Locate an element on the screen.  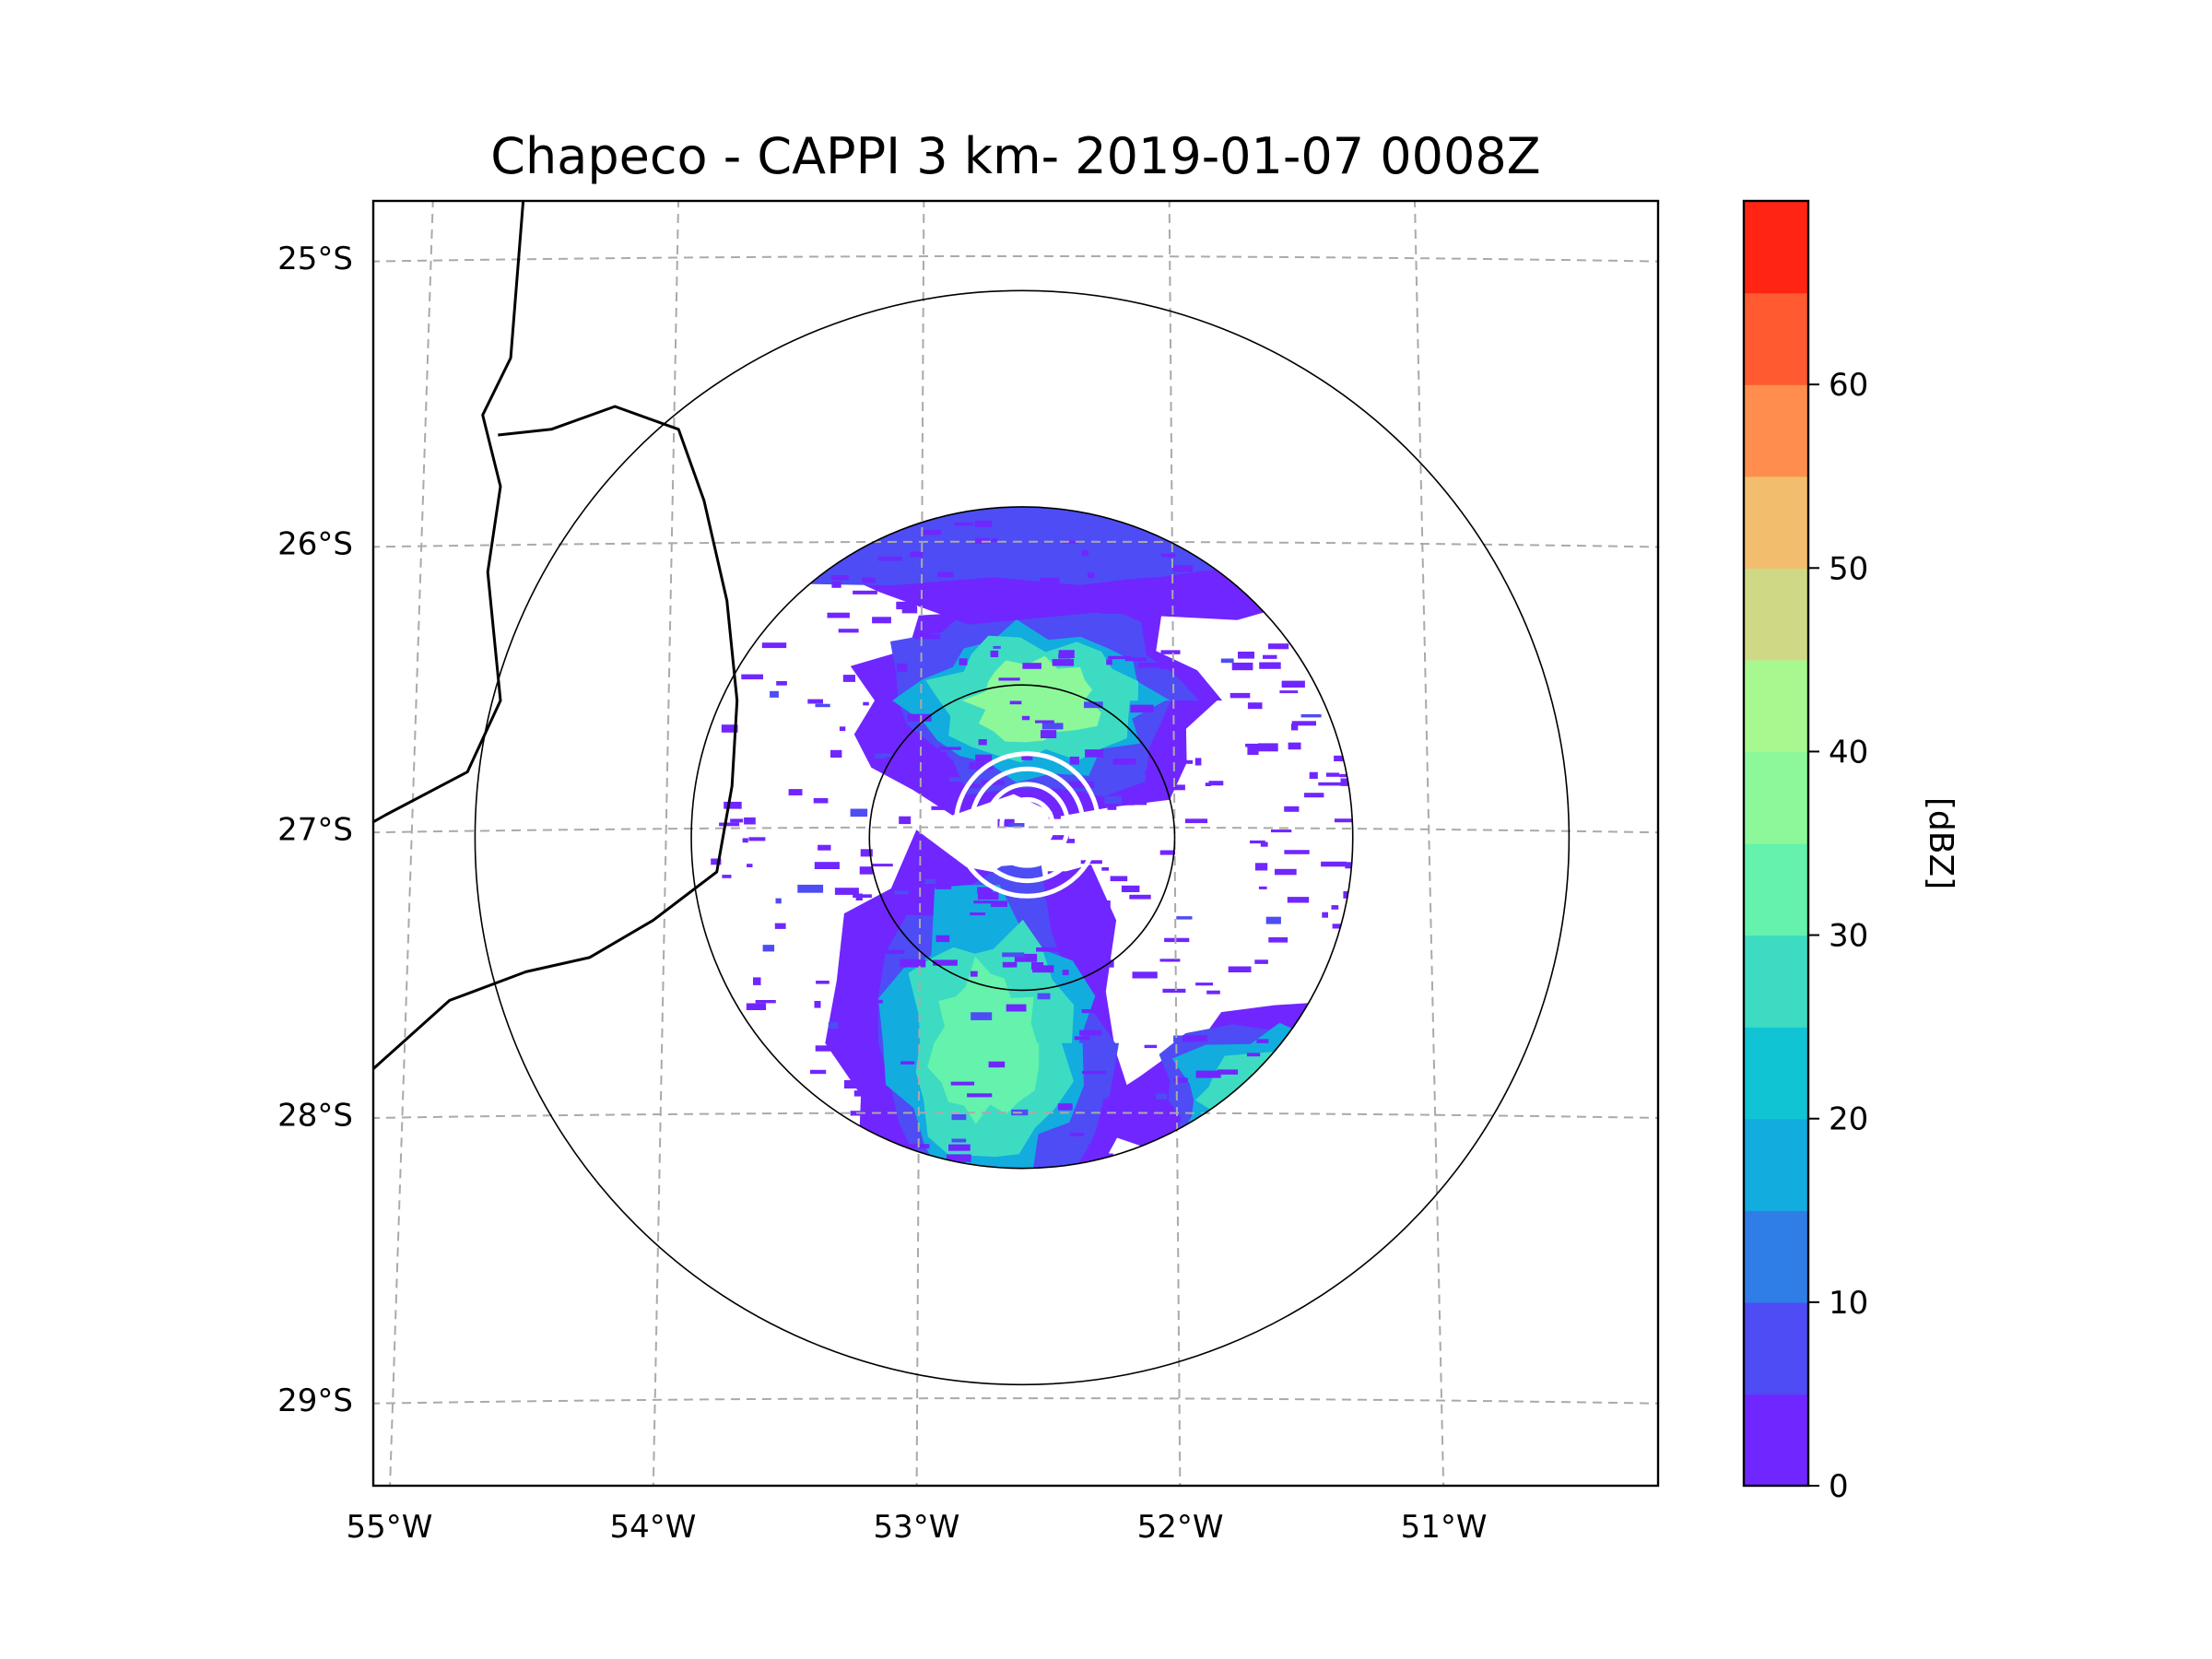
lon-tick-label: 53°W is located at coordinates (917, 1527).